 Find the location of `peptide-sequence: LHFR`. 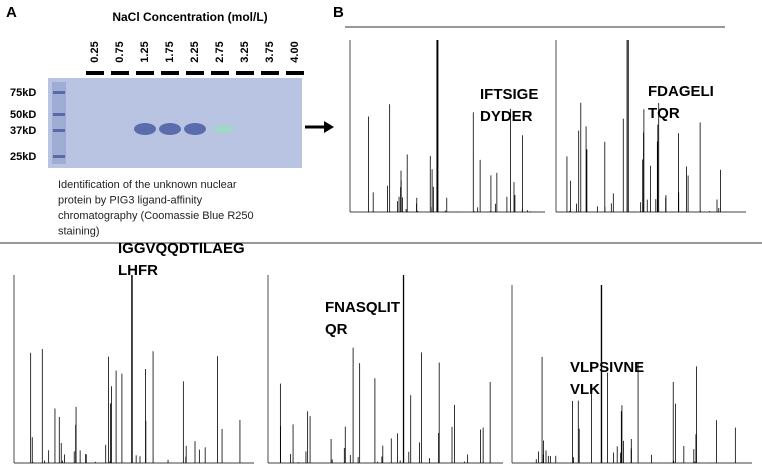

peptide-sequence: LHFR is located at coordinates (138, 270).